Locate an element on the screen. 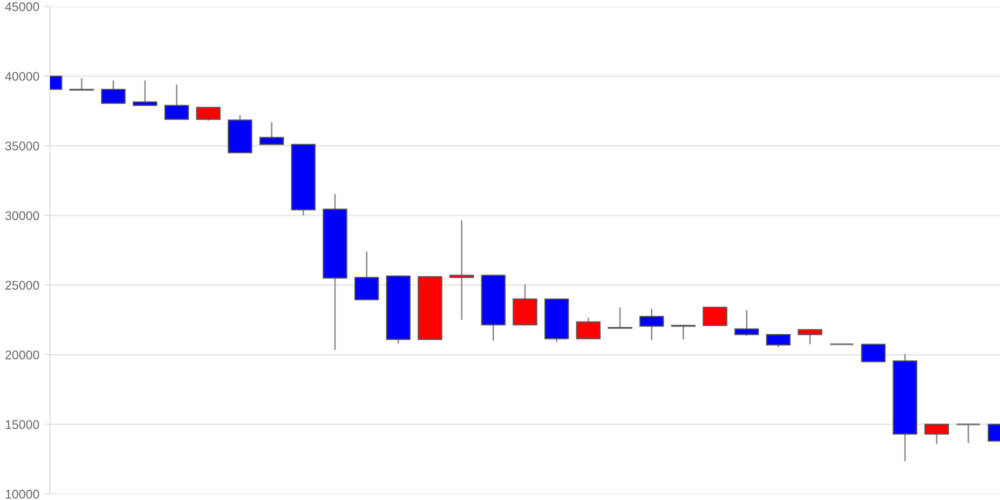 The width and height of the screenshot is (1000, 500). y-tick-label: 10000 is located at coordinates (23, 494).